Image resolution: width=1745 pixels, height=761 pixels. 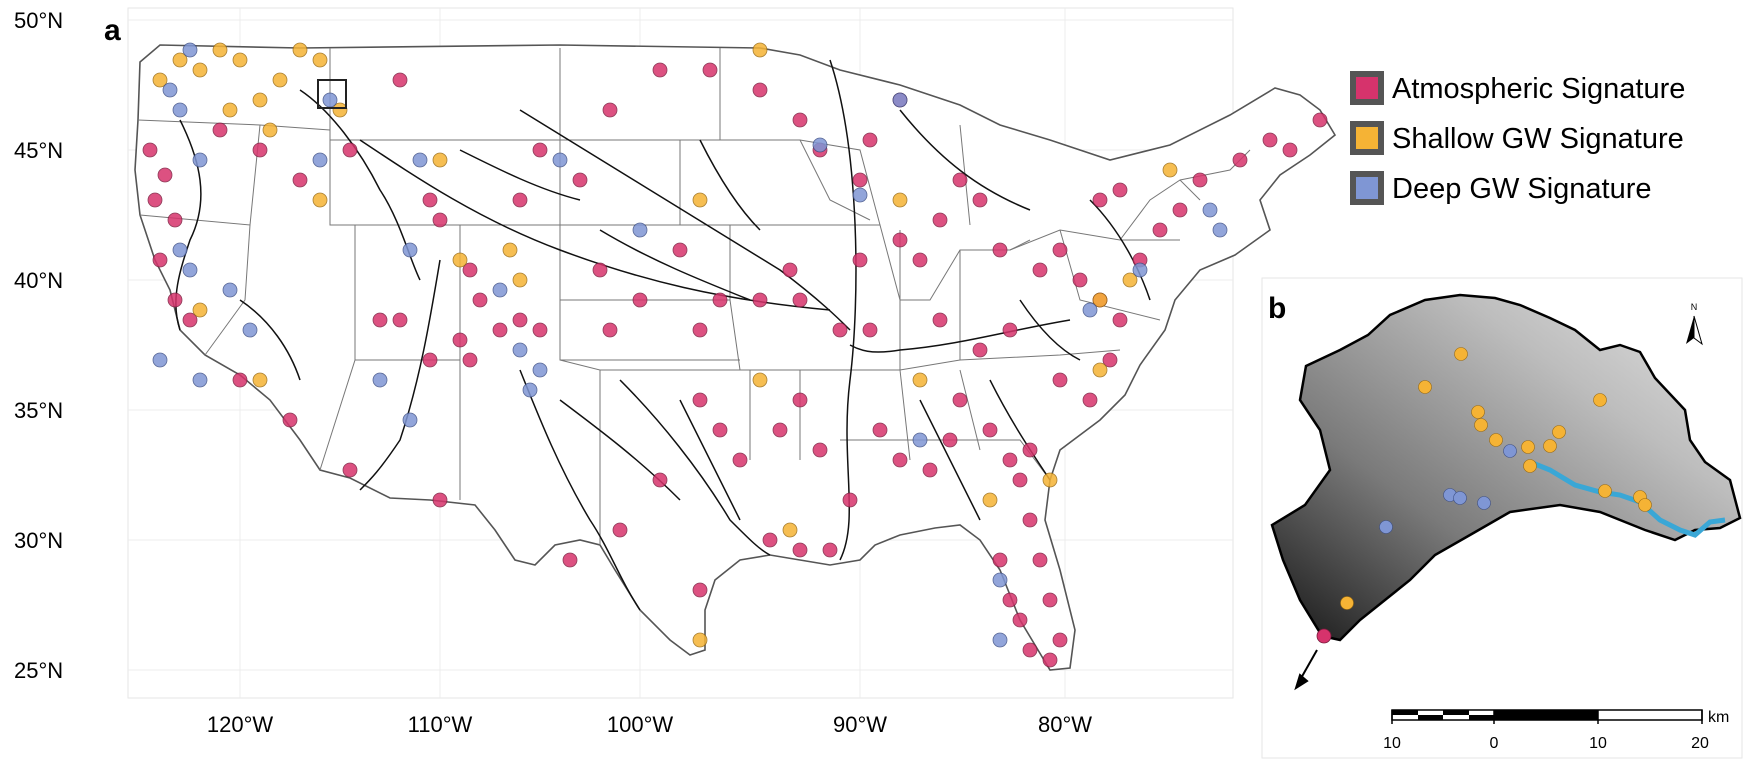 What do you see at coordinates (38, 410) in the screenshot?
I see `lat-label-35: 35°N` at bounding box center [38, 410].